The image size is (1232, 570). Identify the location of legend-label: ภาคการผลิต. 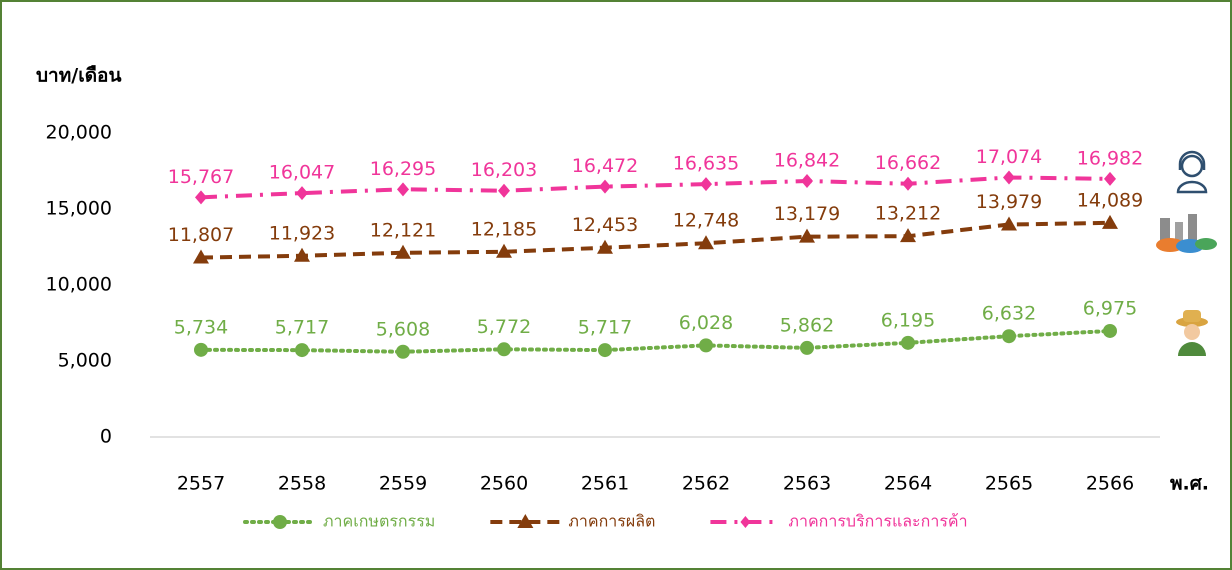
(611, 521).